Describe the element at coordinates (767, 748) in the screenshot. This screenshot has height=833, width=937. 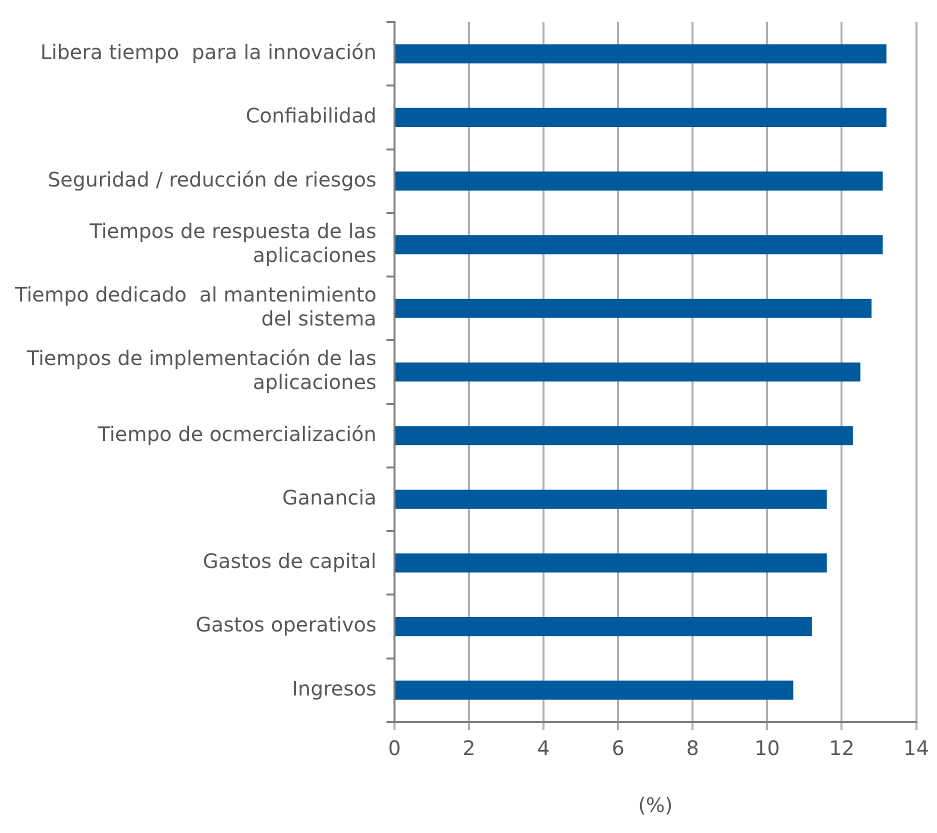
I see `x-tick-label: 10` at that location.